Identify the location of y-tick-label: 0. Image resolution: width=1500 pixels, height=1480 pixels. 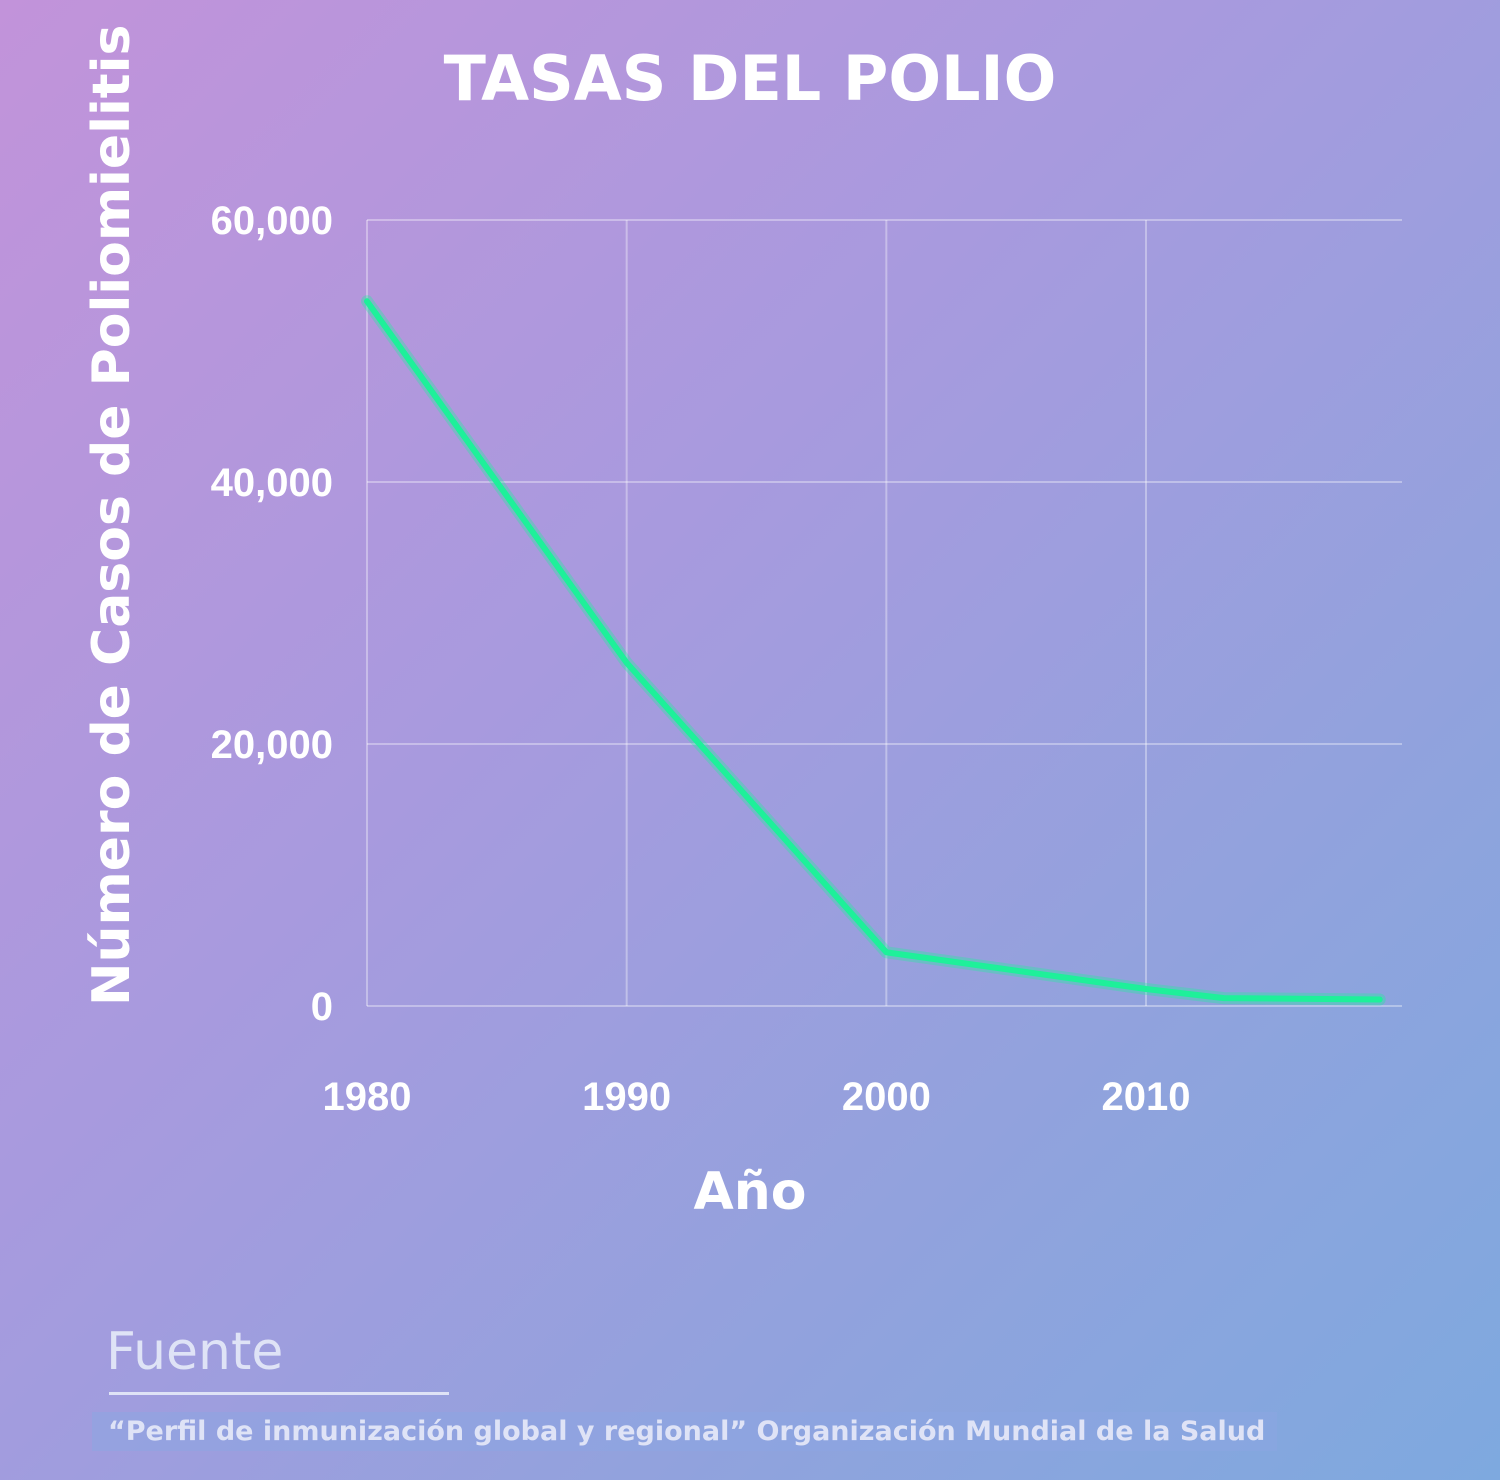
(322, 1007).